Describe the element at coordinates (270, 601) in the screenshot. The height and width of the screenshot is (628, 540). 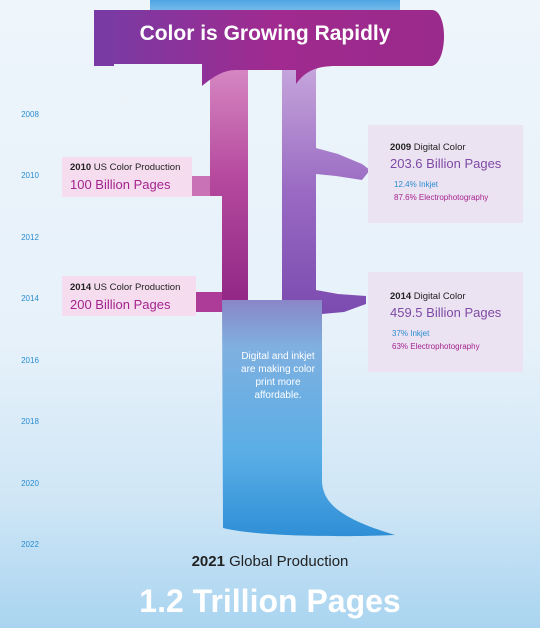
I see `footer-total: 1.2 Trillion Pages` at that location.